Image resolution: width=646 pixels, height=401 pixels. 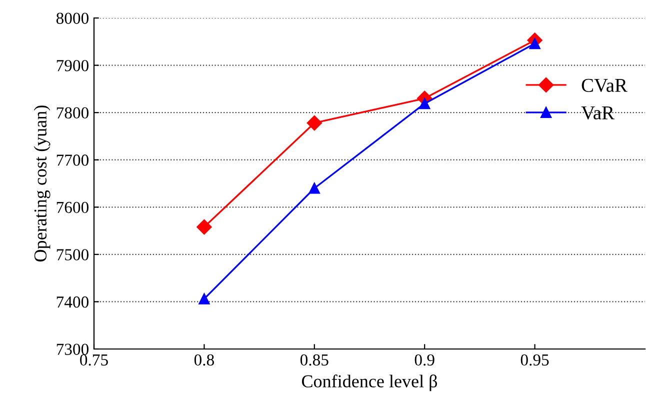 I want to click on y-tick-label: 7500, so click(x=72, y=254).